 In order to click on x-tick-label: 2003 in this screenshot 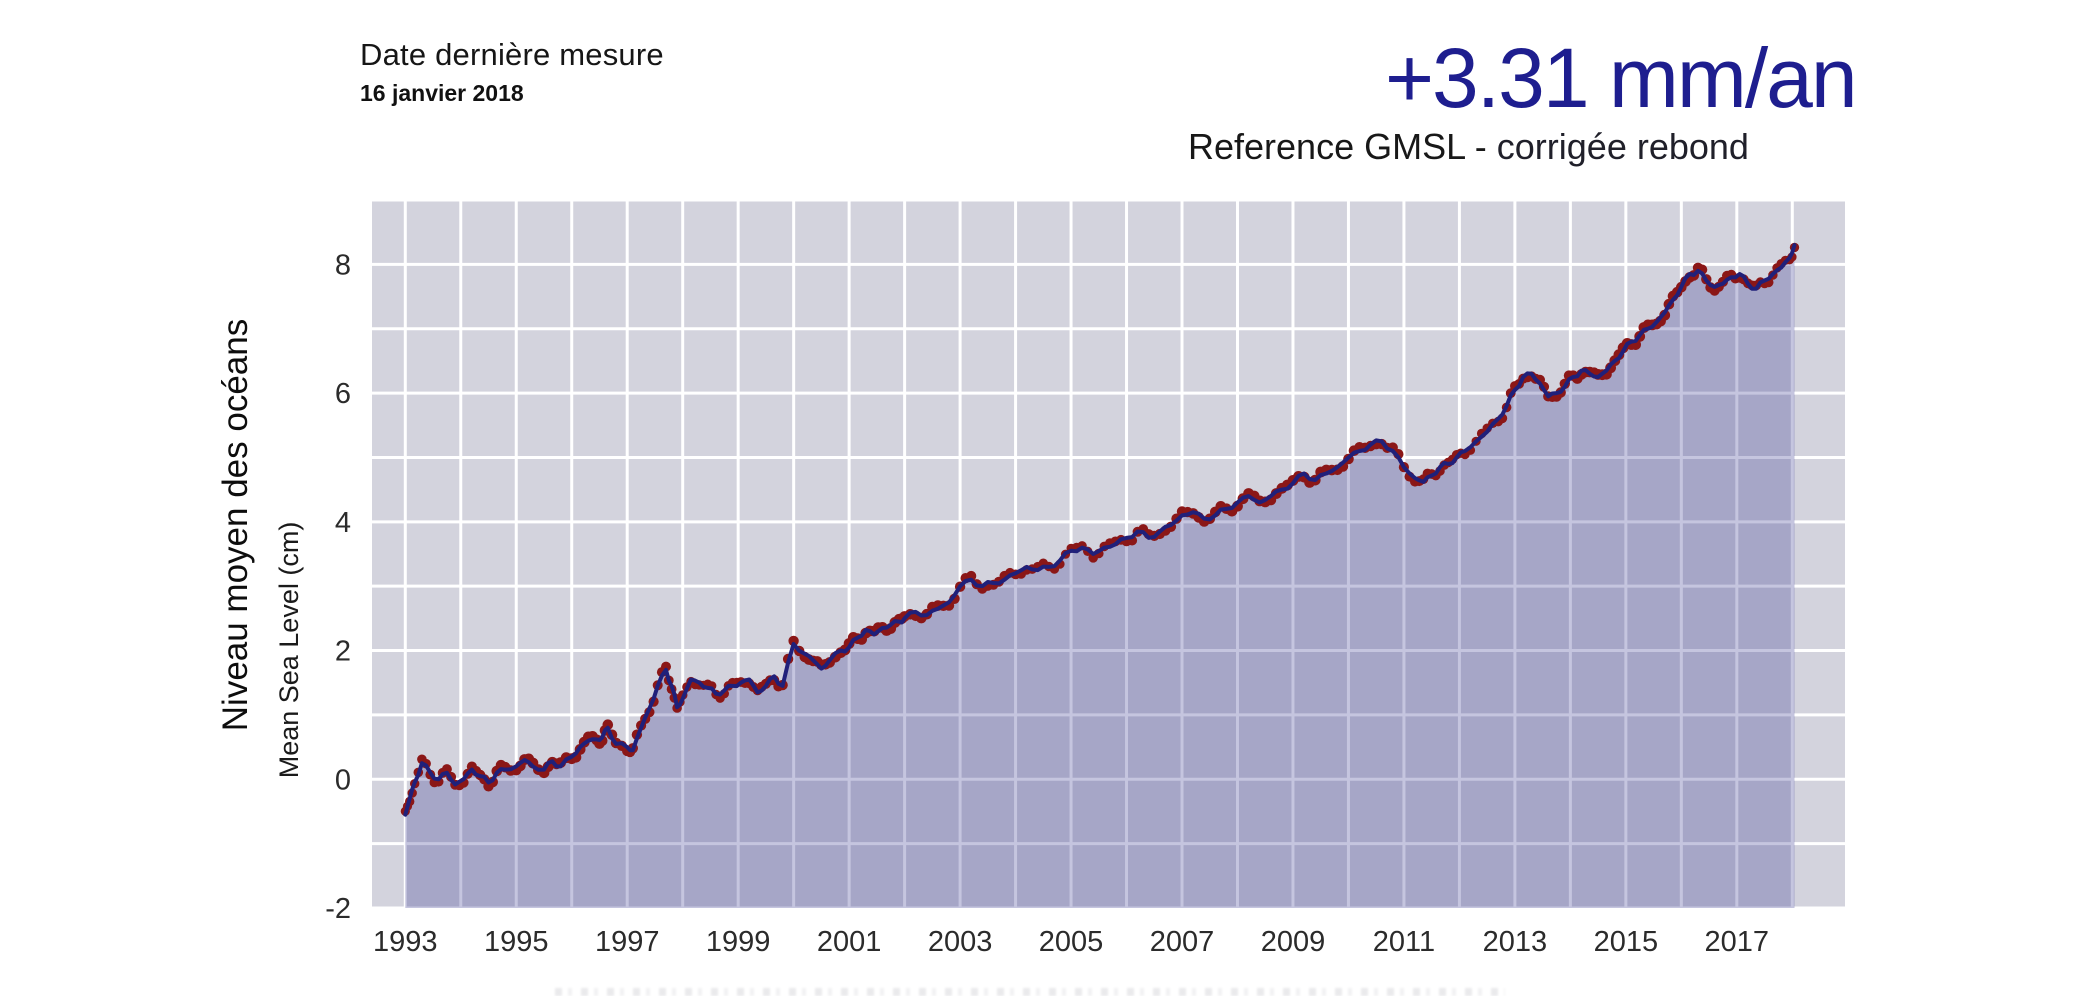, I will do `click(960, 942)`.